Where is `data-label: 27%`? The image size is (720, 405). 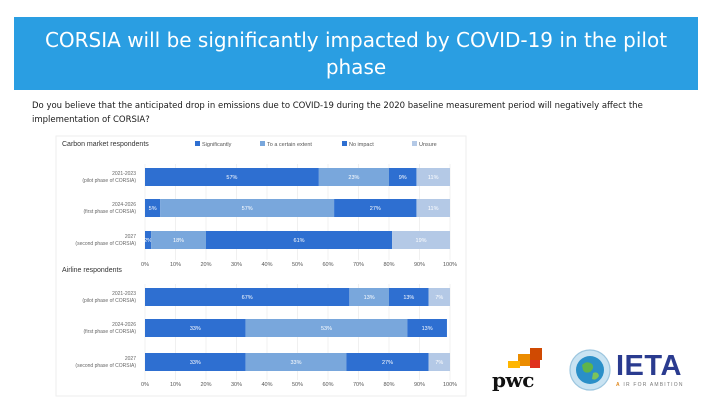
data-label: 27% is located at coordinates (375, 209).